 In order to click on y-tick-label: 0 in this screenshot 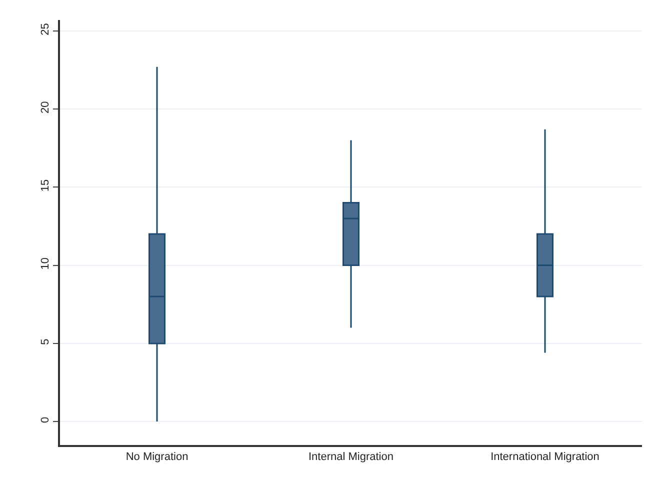, I will do `click(46, 419)`.